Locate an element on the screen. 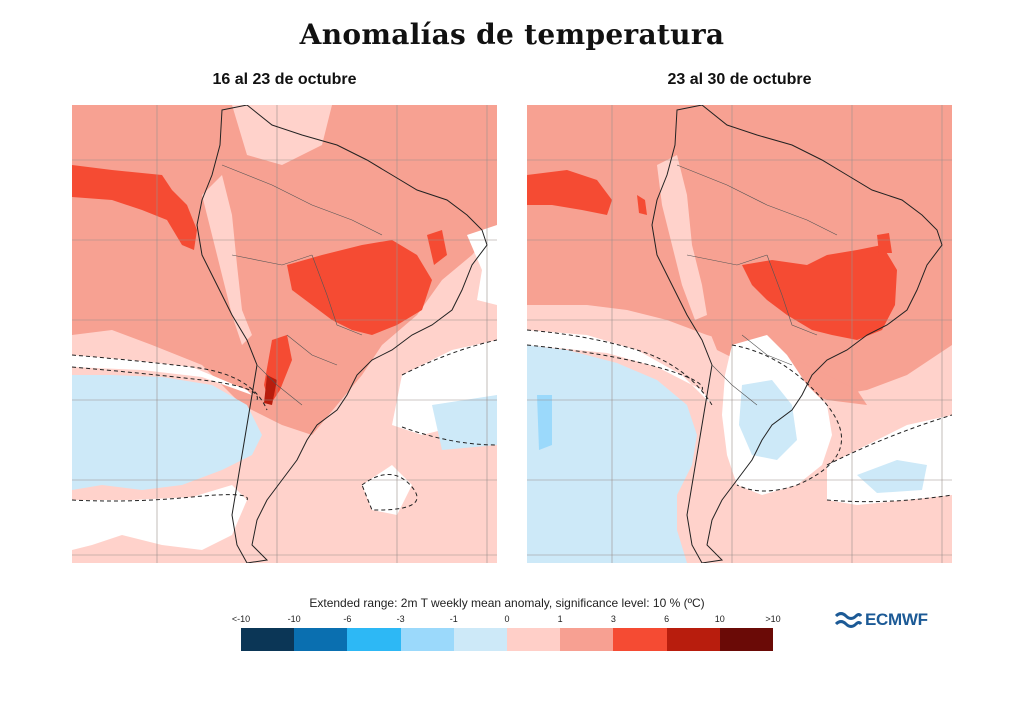 This screenshot has height=720, width=1024. legend-tick-label: 0 is located at coordinates (507, 619).